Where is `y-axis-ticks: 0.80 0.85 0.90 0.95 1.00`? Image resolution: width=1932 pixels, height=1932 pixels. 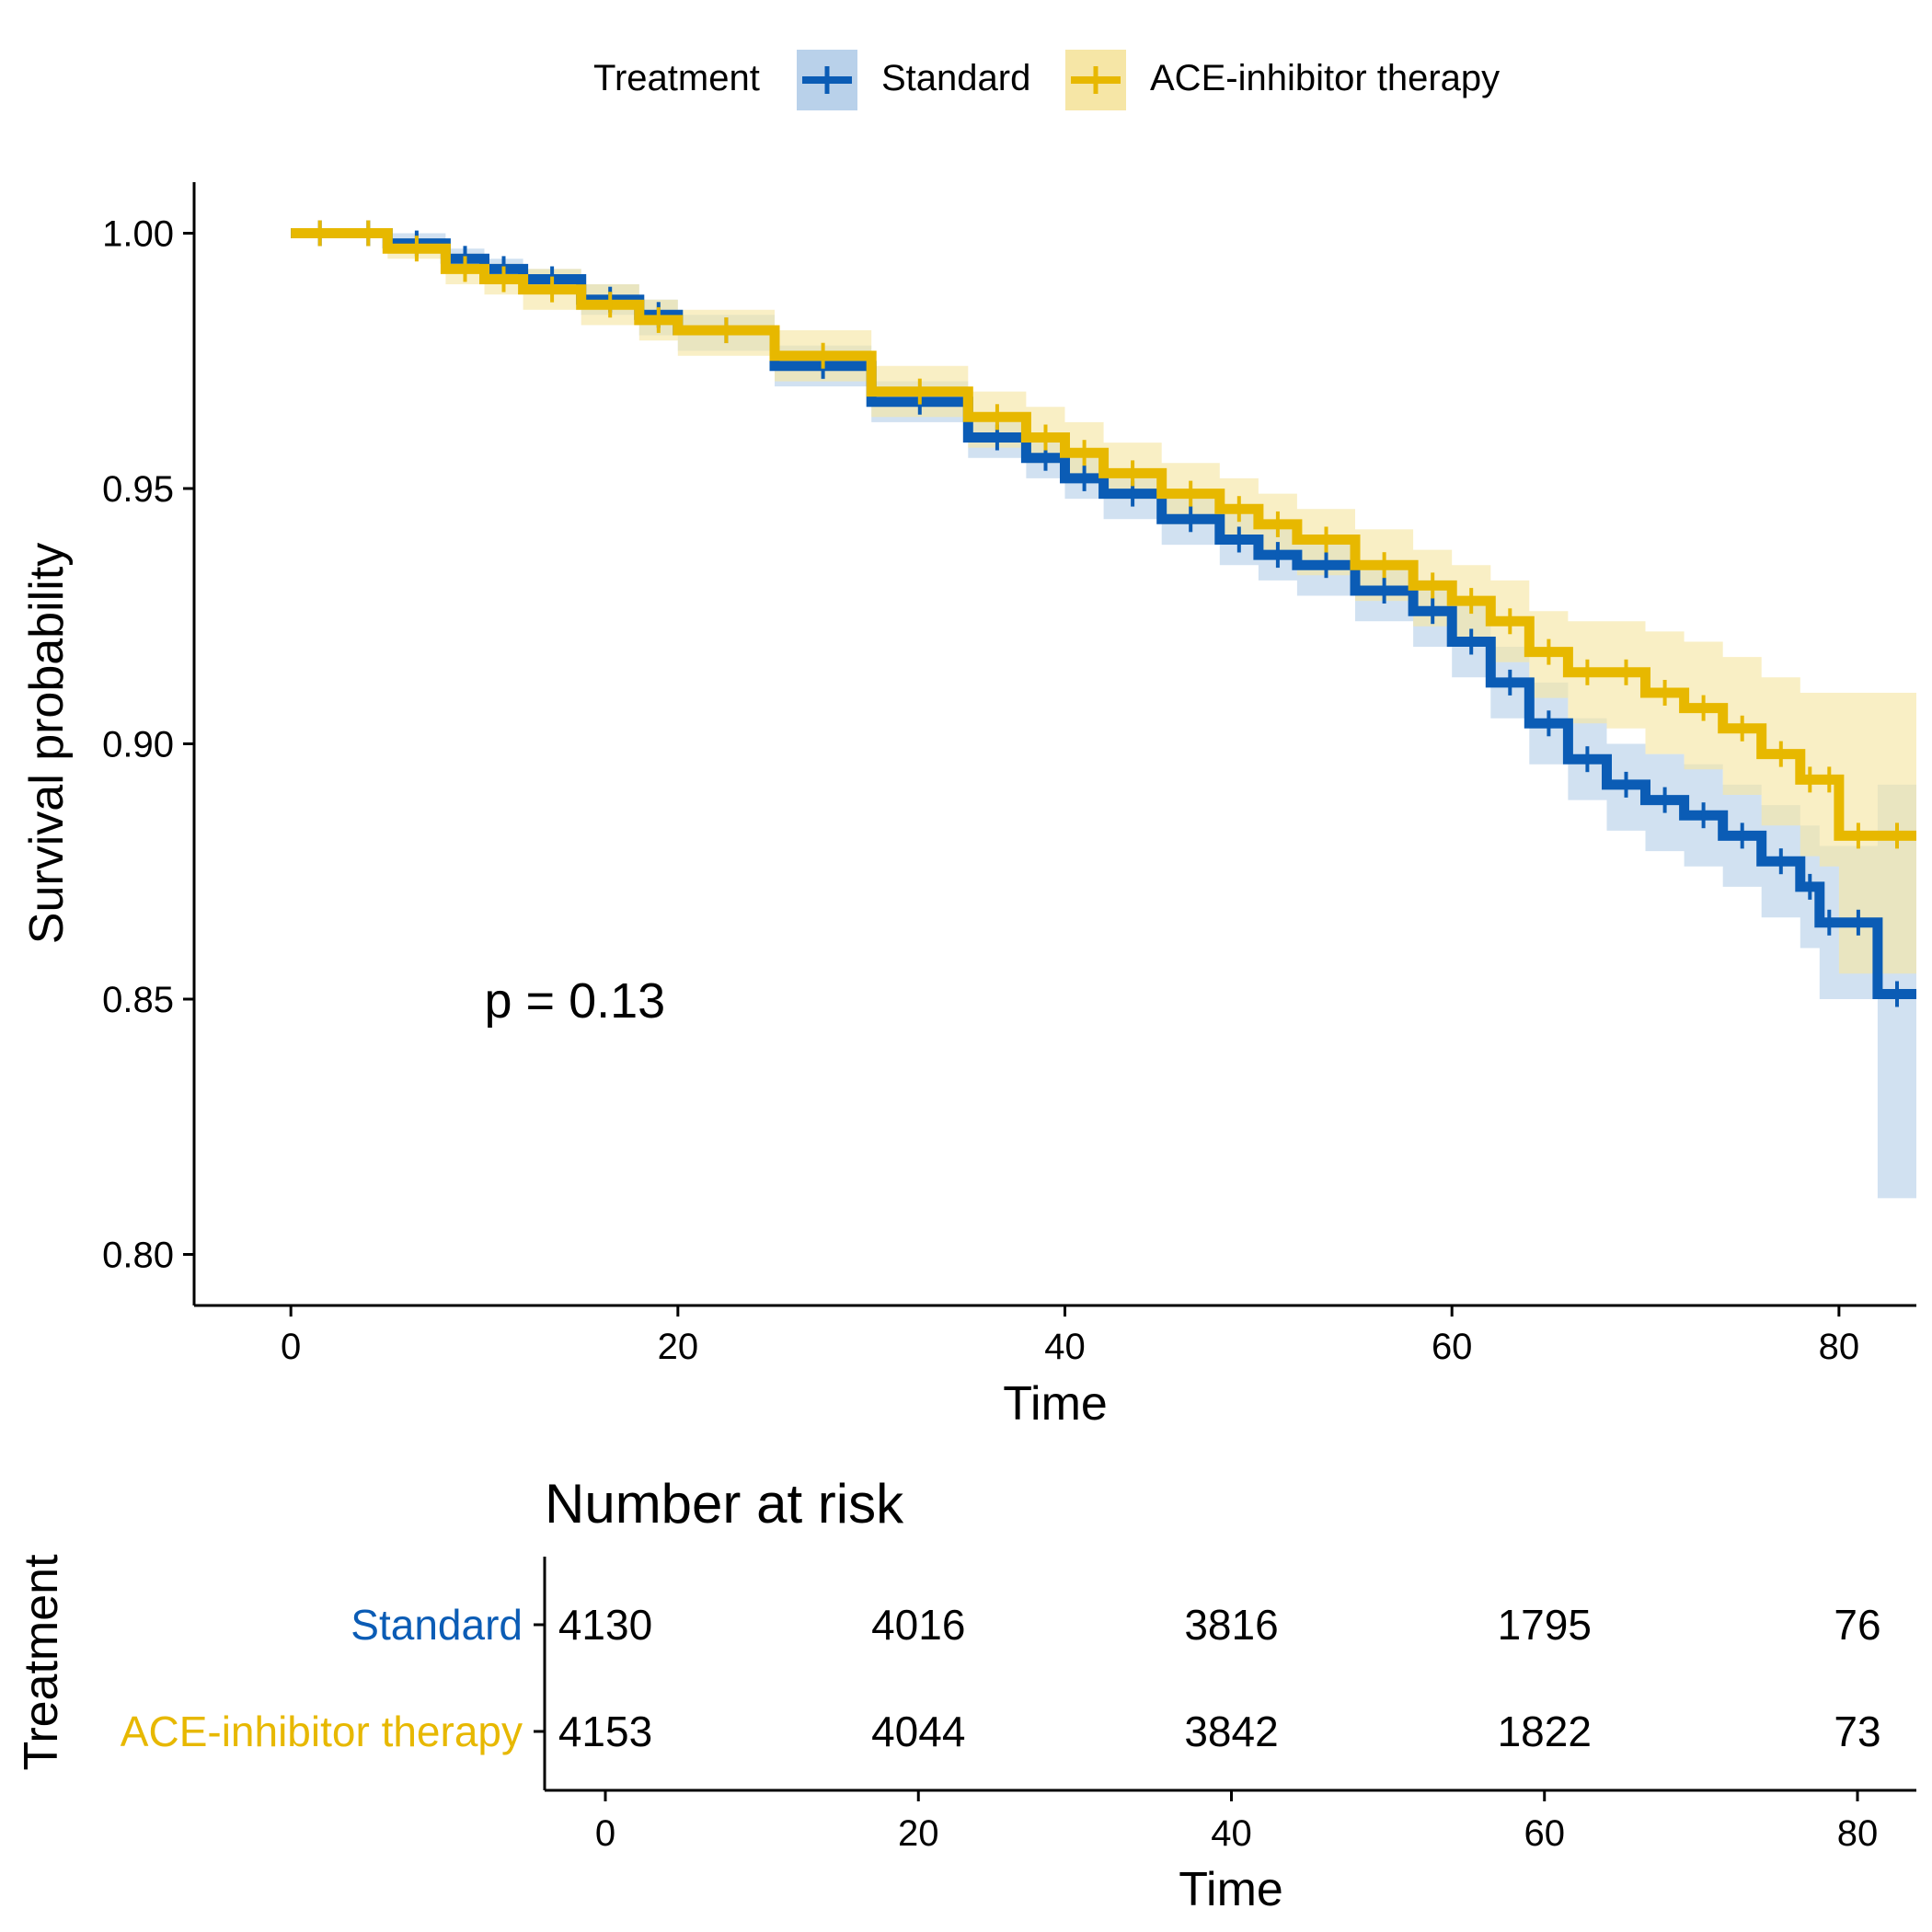 y-axis-ticks: 0.80 0.85 0.90 0.95 1.00 is located at coordinates (148, 745).